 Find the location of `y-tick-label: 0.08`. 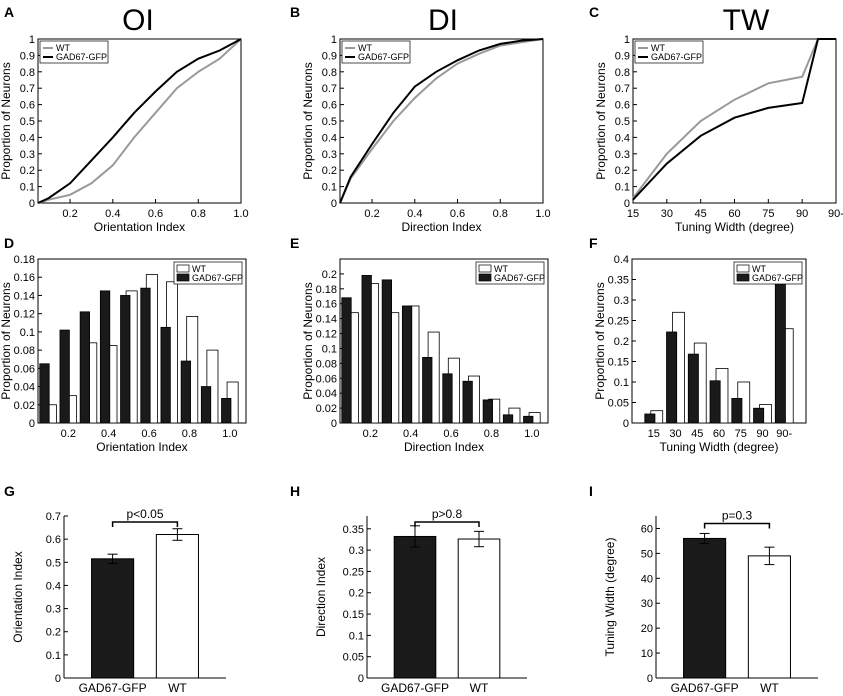

y-tick-label: 0.08 is located at coordinates (326, 364).